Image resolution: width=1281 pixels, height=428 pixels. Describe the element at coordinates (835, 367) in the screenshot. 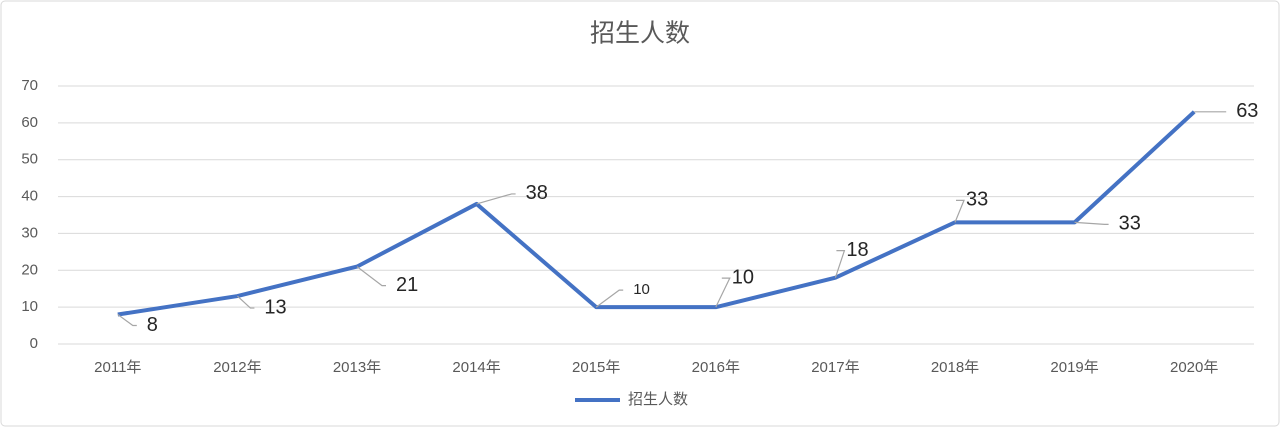

I see `x-tick-label: 2017年` at that location.